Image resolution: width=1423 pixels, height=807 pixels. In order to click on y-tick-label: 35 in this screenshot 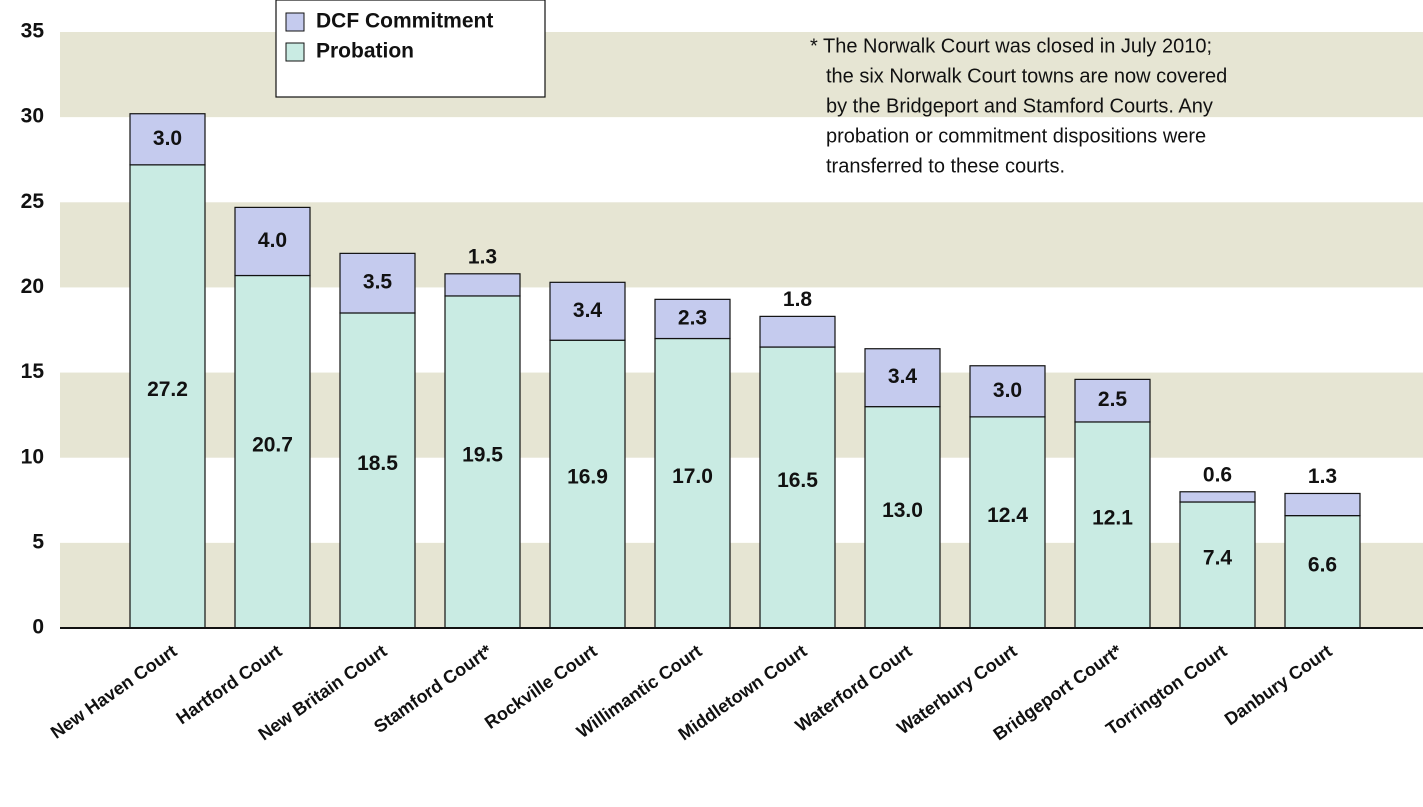, I will do `click(33, 31)`.